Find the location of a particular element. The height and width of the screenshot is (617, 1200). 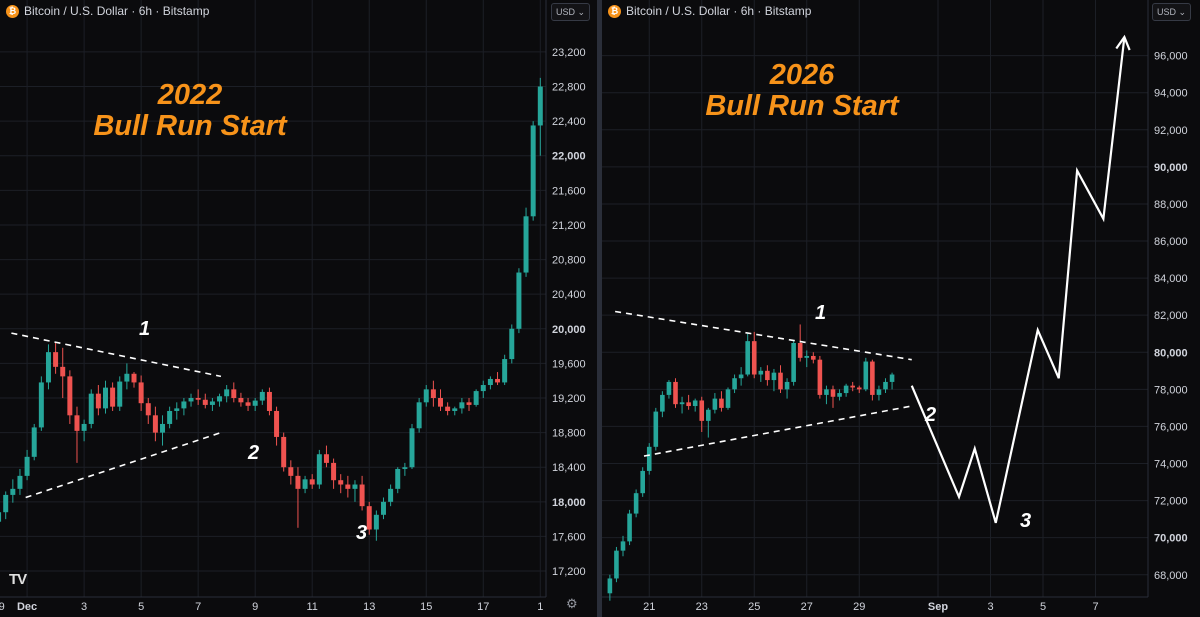

right-currency-label: USD is located at coordinates (1167, 12).